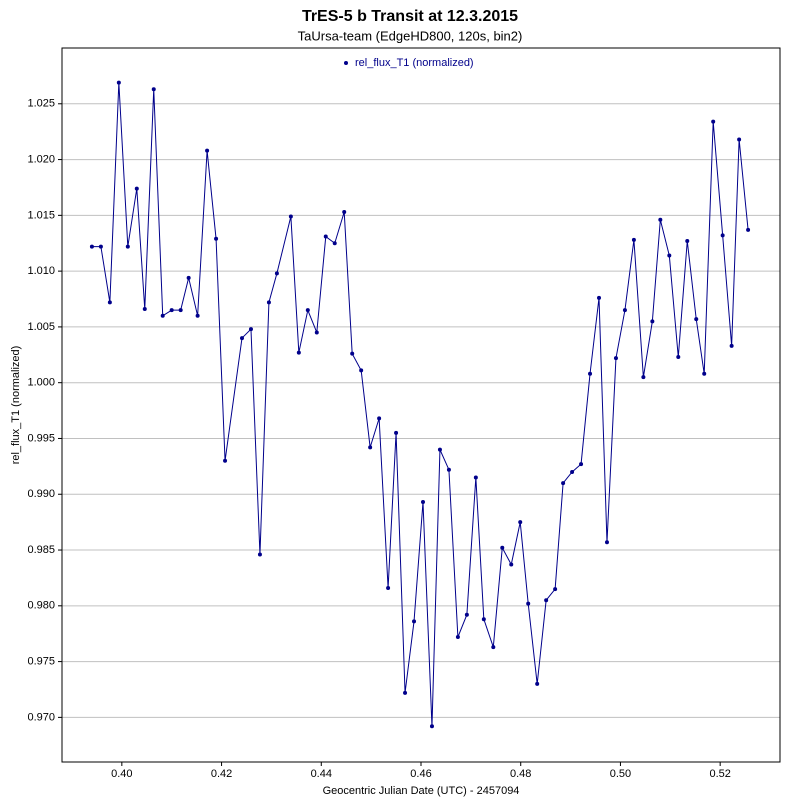 Image resolution: width=800 pixels, height=800 pixels. What do you see at coordinates (16, 405) in the screenshot?
I see `y-axis-label: rel_flux_T1 (normalized)` at bounding box center [16, 405].